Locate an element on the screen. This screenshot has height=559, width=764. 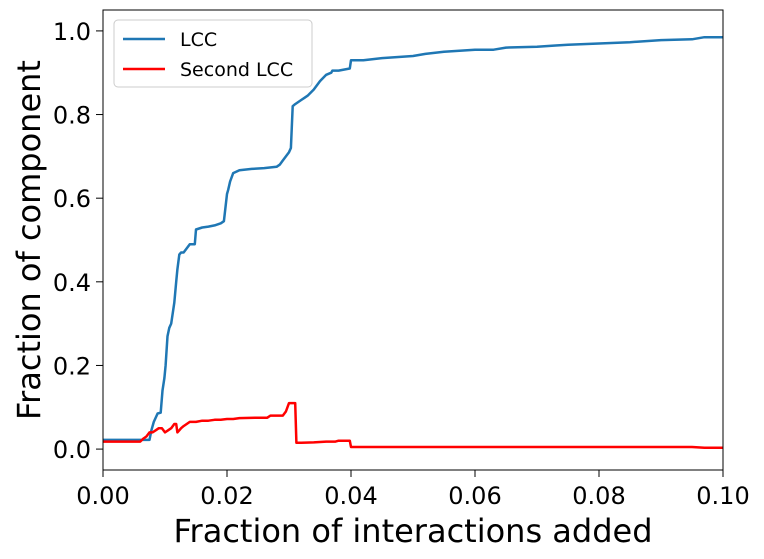
y-tick-label: 0.8 is located at coordinates (72, 116).